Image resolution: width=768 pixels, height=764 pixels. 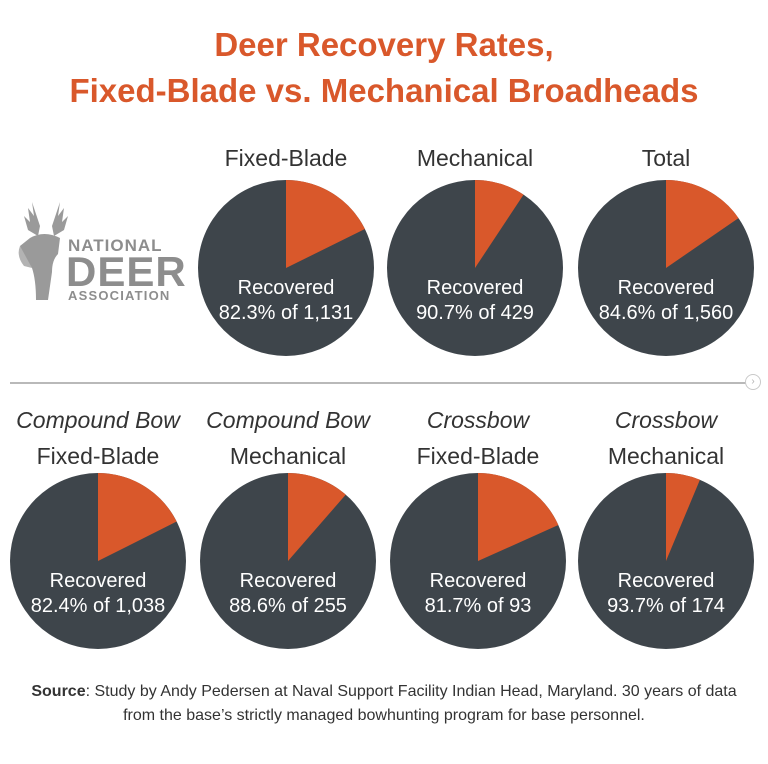 I want to click on data-label-detail: 82.3% of 1,131, so click(x=286, y=313).